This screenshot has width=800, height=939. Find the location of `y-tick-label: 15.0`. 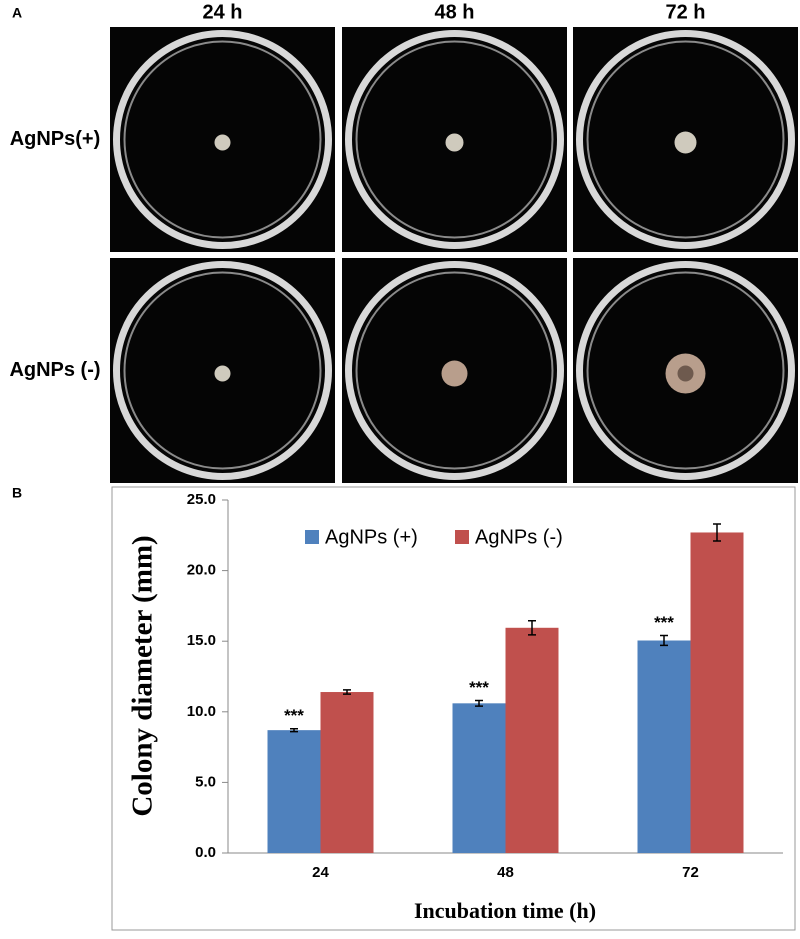

y-tick-label: 15.0 is located at coordinates (201, 640).